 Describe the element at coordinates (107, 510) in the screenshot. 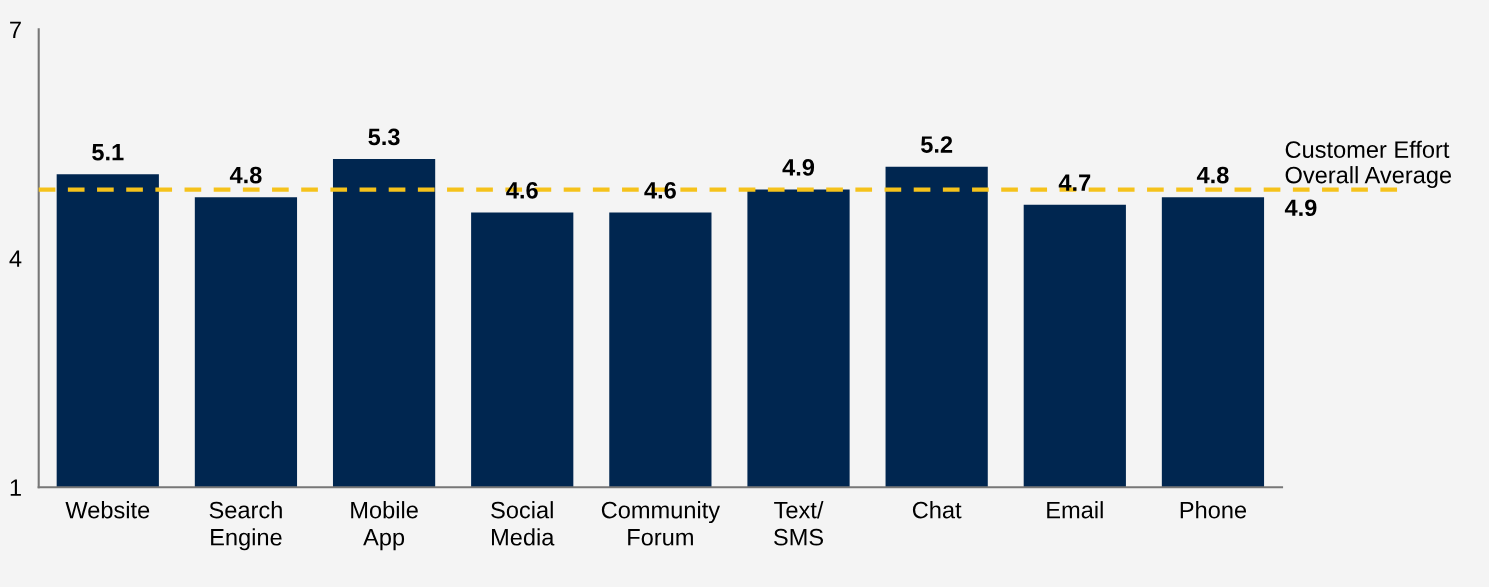

I see `x-tick-label: Website` at that location.